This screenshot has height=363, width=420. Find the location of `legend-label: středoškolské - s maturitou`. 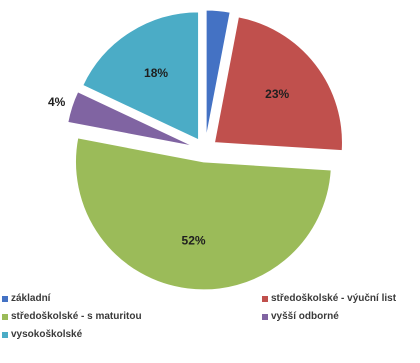

legend-label: středoškolské - s maturitou is located at coordinates (76, 316).